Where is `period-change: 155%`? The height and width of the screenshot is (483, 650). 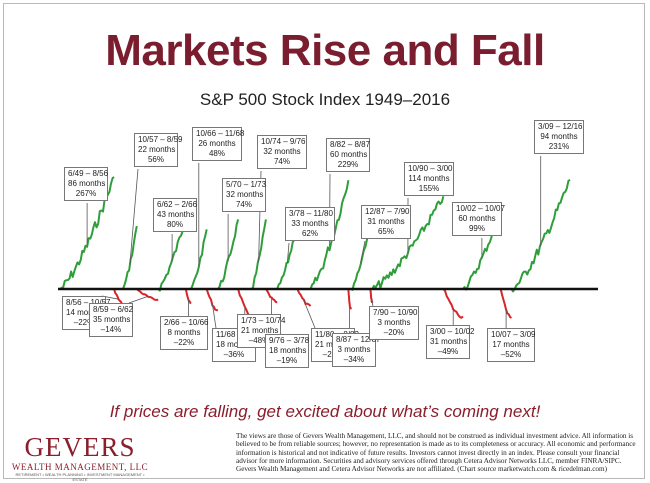
period-change: 155% is located at coordinates (429, 188).